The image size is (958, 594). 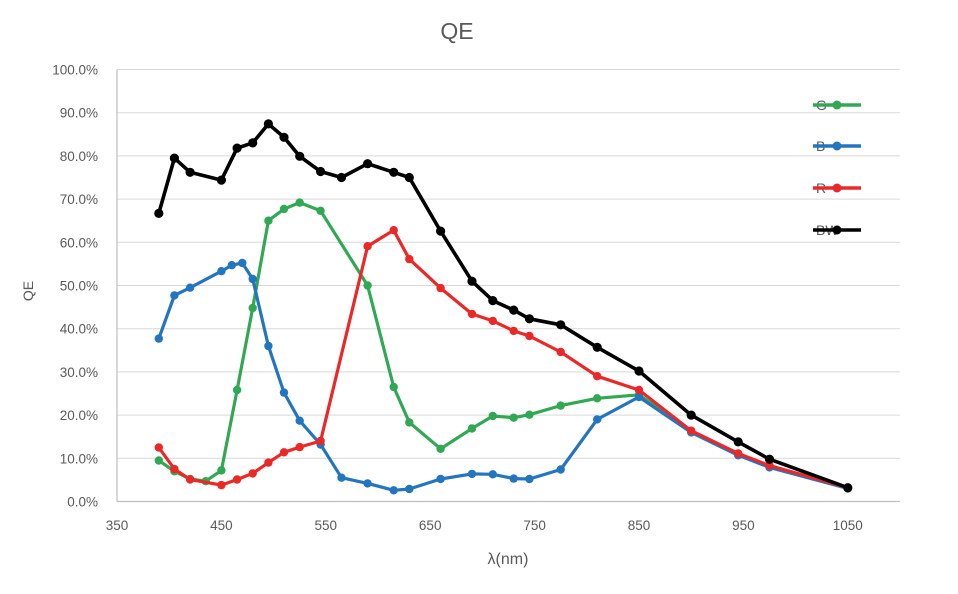 I want to click on y-tick-label: 10.0%, so click(x=79, y=458).